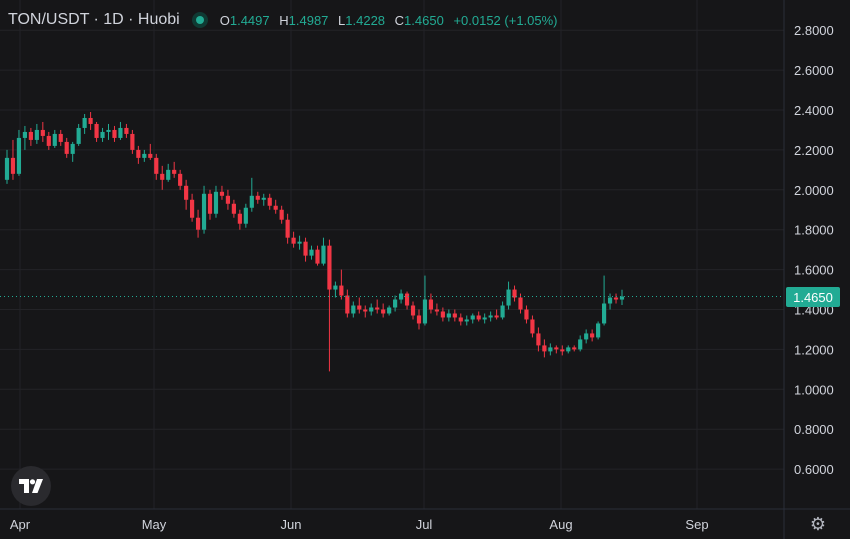  What do you see at coordinates (359, 524) in the screenshot?
I see `time-axis: Apr May Jun Jul Aug Sep` at bounding box center [359, 524].